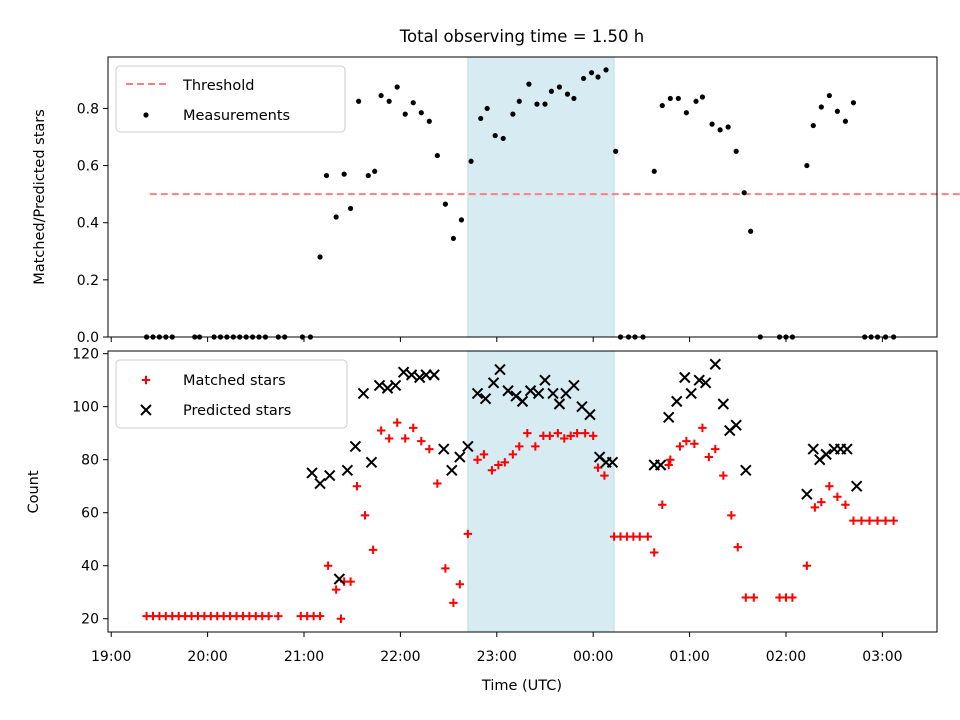 This screenshot has width=960, height=720. What do you see at coordinates (111, 657) in the screenshot?
I see `x-tick-label: 19:00` at bounding box center [111, 657].